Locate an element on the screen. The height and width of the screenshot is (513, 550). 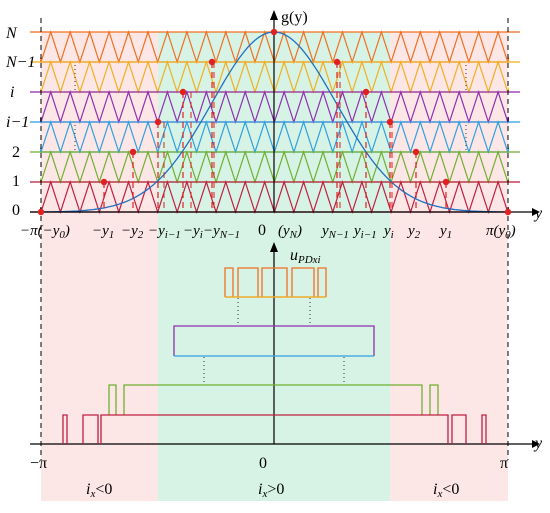
tick-yN: (yN) is located at coordinates (290, 232).